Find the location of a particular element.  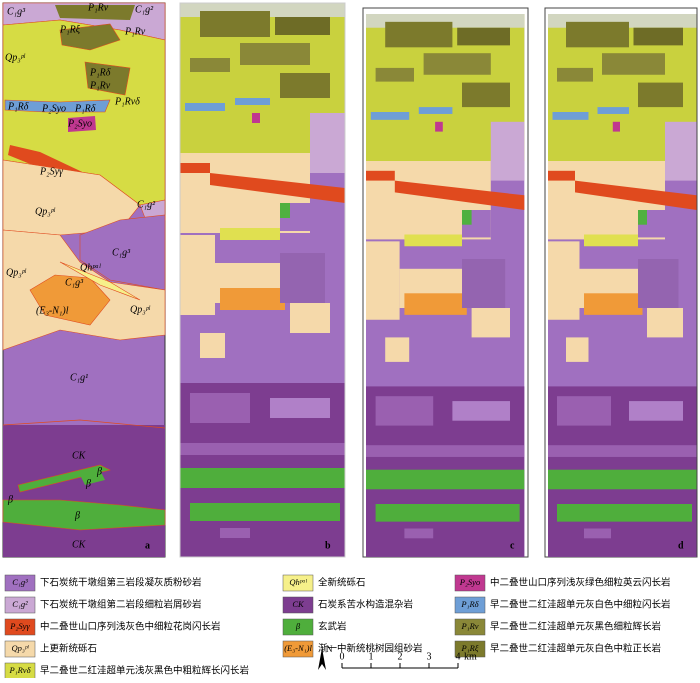

legend-text: 中二叠世山口序列浅灰绿色细粒英云闪长岩 is located at coordinates (580, 583).